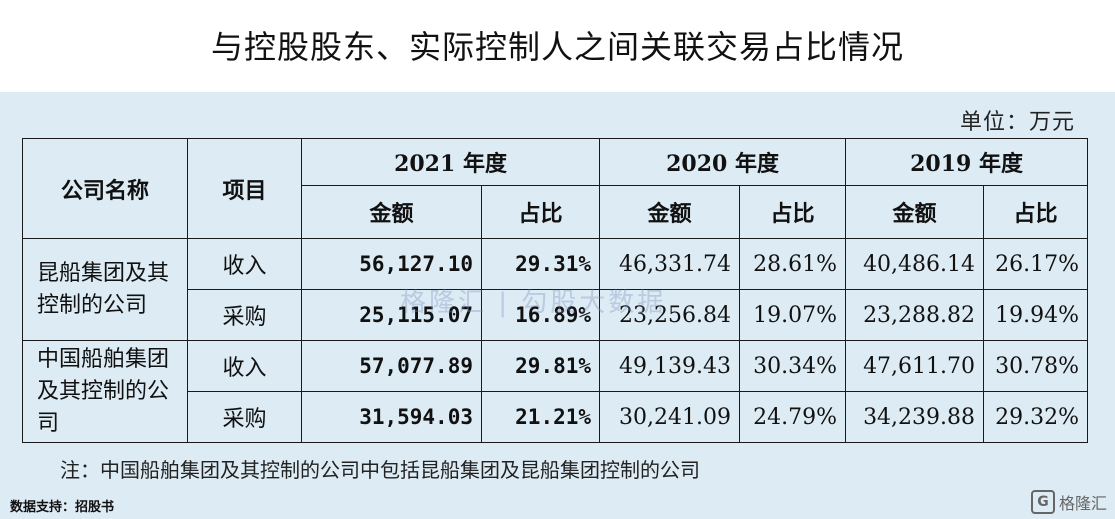 Image resolution: width=1115 pixels, height=519 pixels. Describe the element at coordinates (391, 264) in the screenshot. I see `amount-cell: 56,127.10` at that location.